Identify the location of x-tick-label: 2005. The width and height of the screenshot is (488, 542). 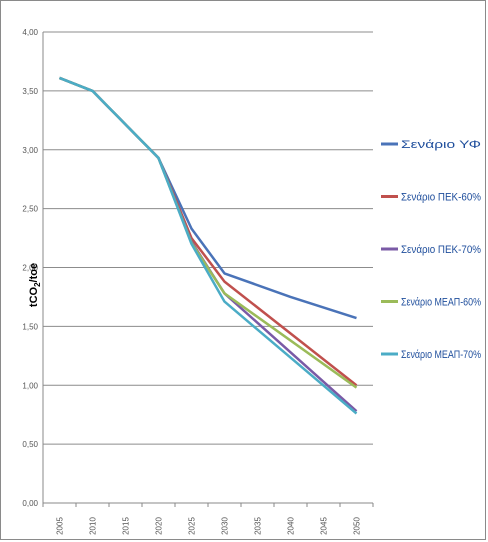
(60, 526).